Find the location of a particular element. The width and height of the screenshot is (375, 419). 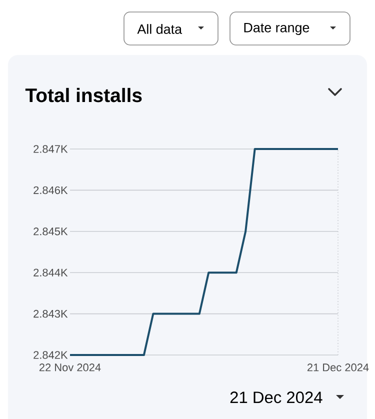

y-tick-label: 2.842K is located at coordinates (51, 355).